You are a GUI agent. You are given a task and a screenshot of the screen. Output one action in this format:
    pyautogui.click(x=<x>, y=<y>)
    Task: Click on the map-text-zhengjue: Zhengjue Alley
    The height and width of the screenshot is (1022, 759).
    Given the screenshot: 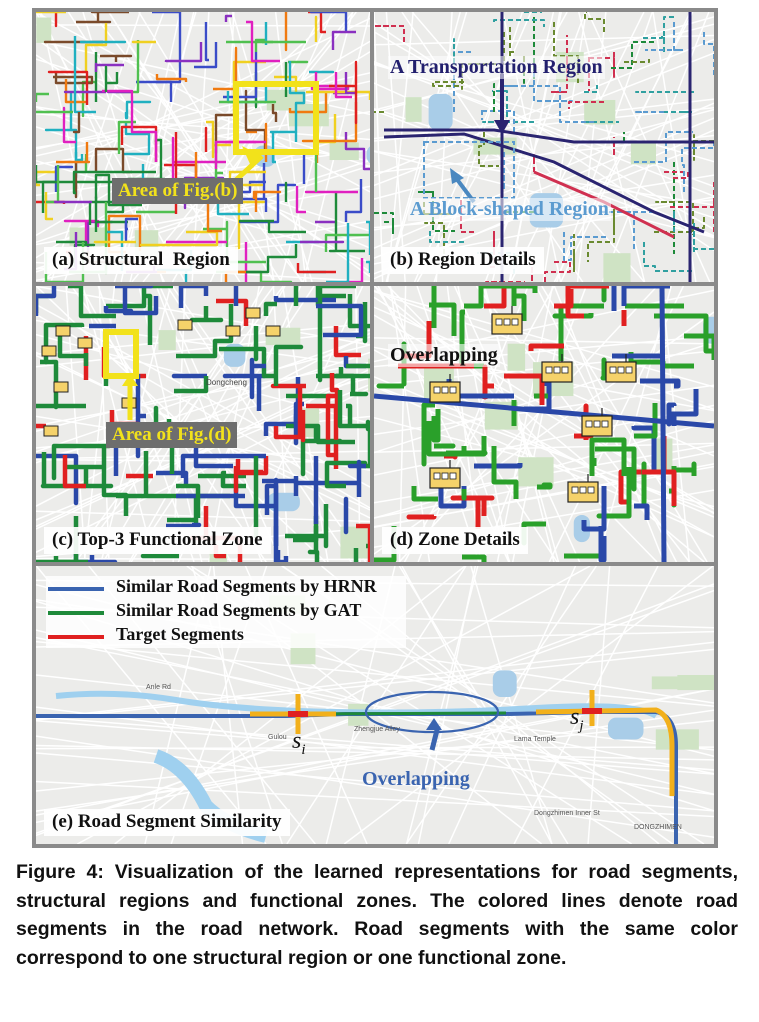 What is the action you would take?
    pyautogui.click(x=377, y=729)
    